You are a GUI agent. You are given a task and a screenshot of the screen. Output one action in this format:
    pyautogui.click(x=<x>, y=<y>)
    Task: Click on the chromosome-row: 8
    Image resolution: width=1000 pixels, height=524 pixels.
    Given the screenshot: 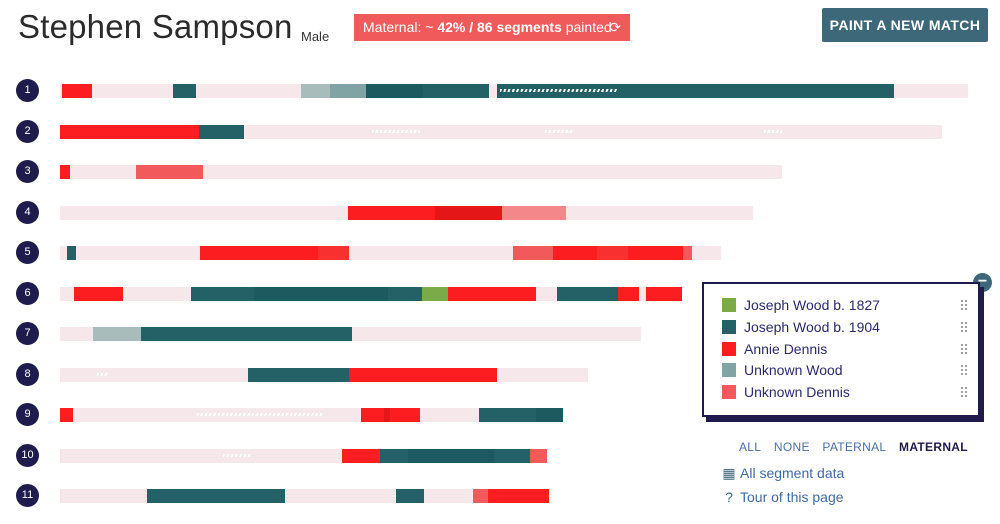 What is the action you would take?
    pyautogui.click(x=500, y=375)
    